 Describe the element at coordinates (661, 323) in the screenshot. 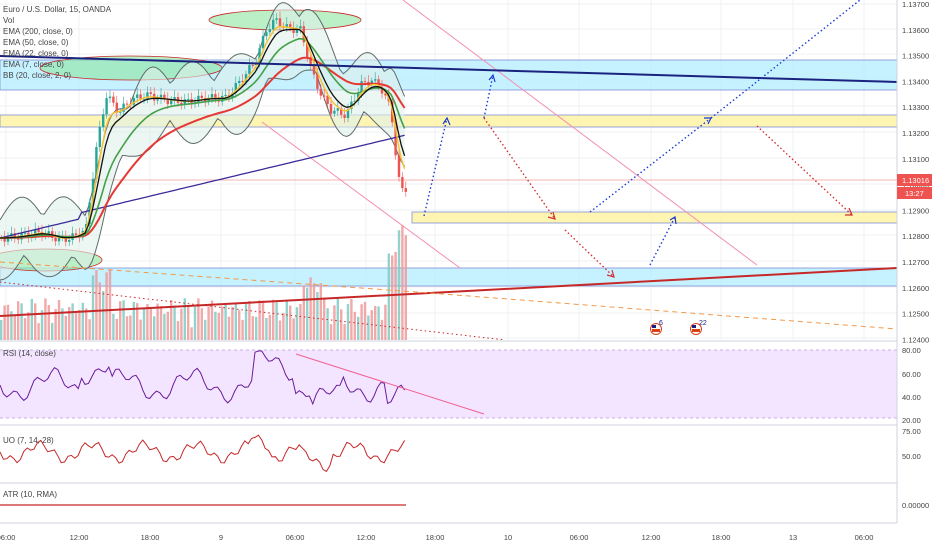

I see `event-badge-count: 6` at that location.